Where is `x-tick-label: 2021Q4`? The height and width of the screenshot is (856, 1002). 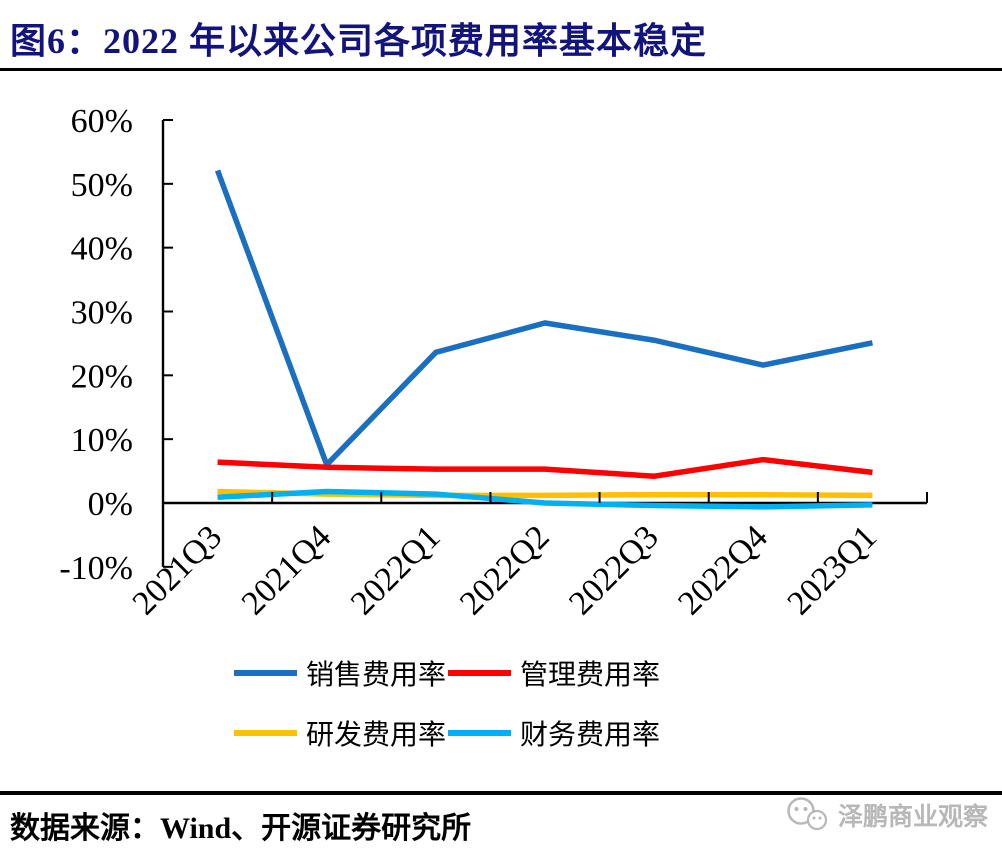 x-tick-label: 2021Q4 is located at coordinates (287, 570).